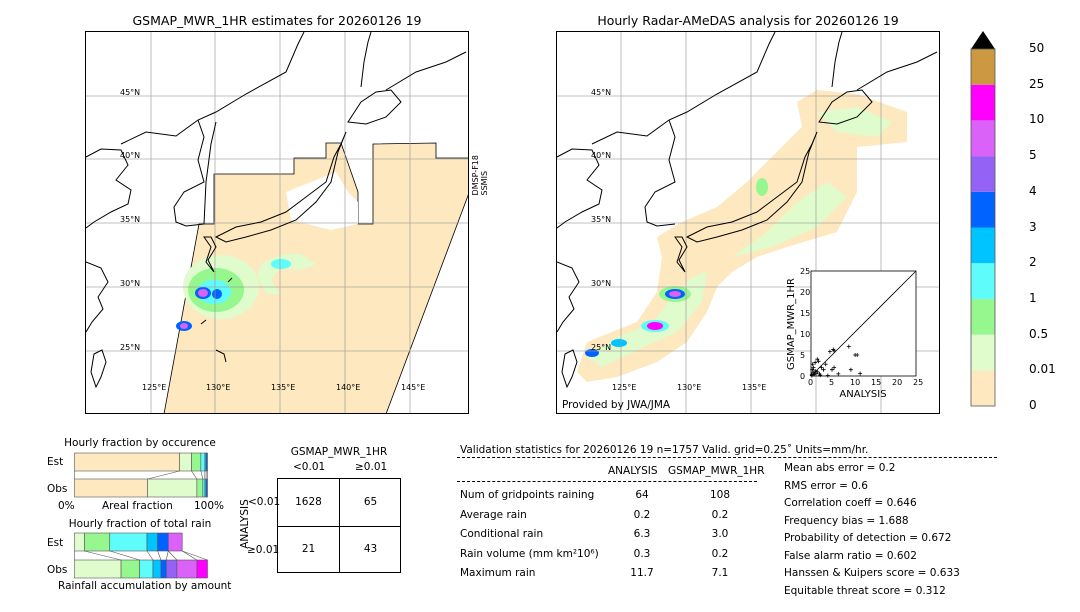  Describe the element at coordinates (308, 549) in the screenshot. I see `cell-miss: 21` at that location.